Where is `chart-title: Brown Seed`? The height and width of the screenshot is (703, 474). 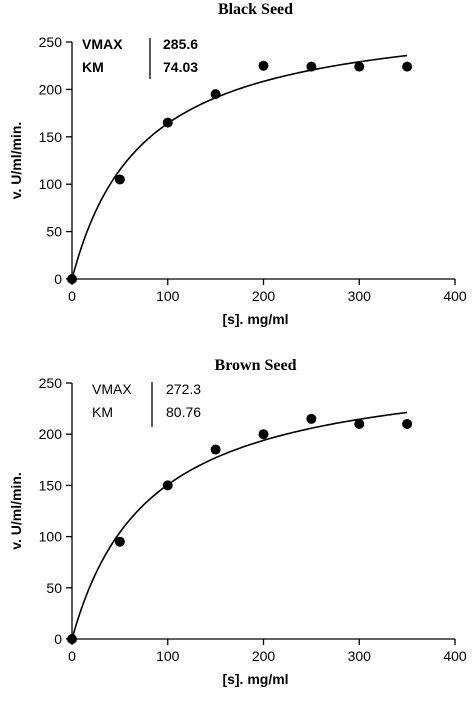
chart-title: Brown Seed is located at coordinates (256, 365).